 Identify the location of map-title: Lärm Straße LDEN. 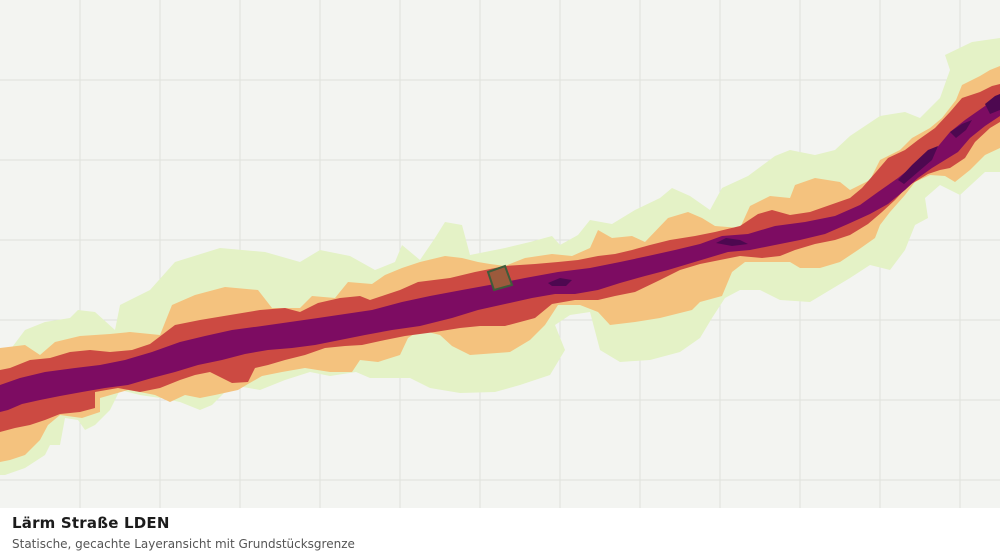
(91, 523).